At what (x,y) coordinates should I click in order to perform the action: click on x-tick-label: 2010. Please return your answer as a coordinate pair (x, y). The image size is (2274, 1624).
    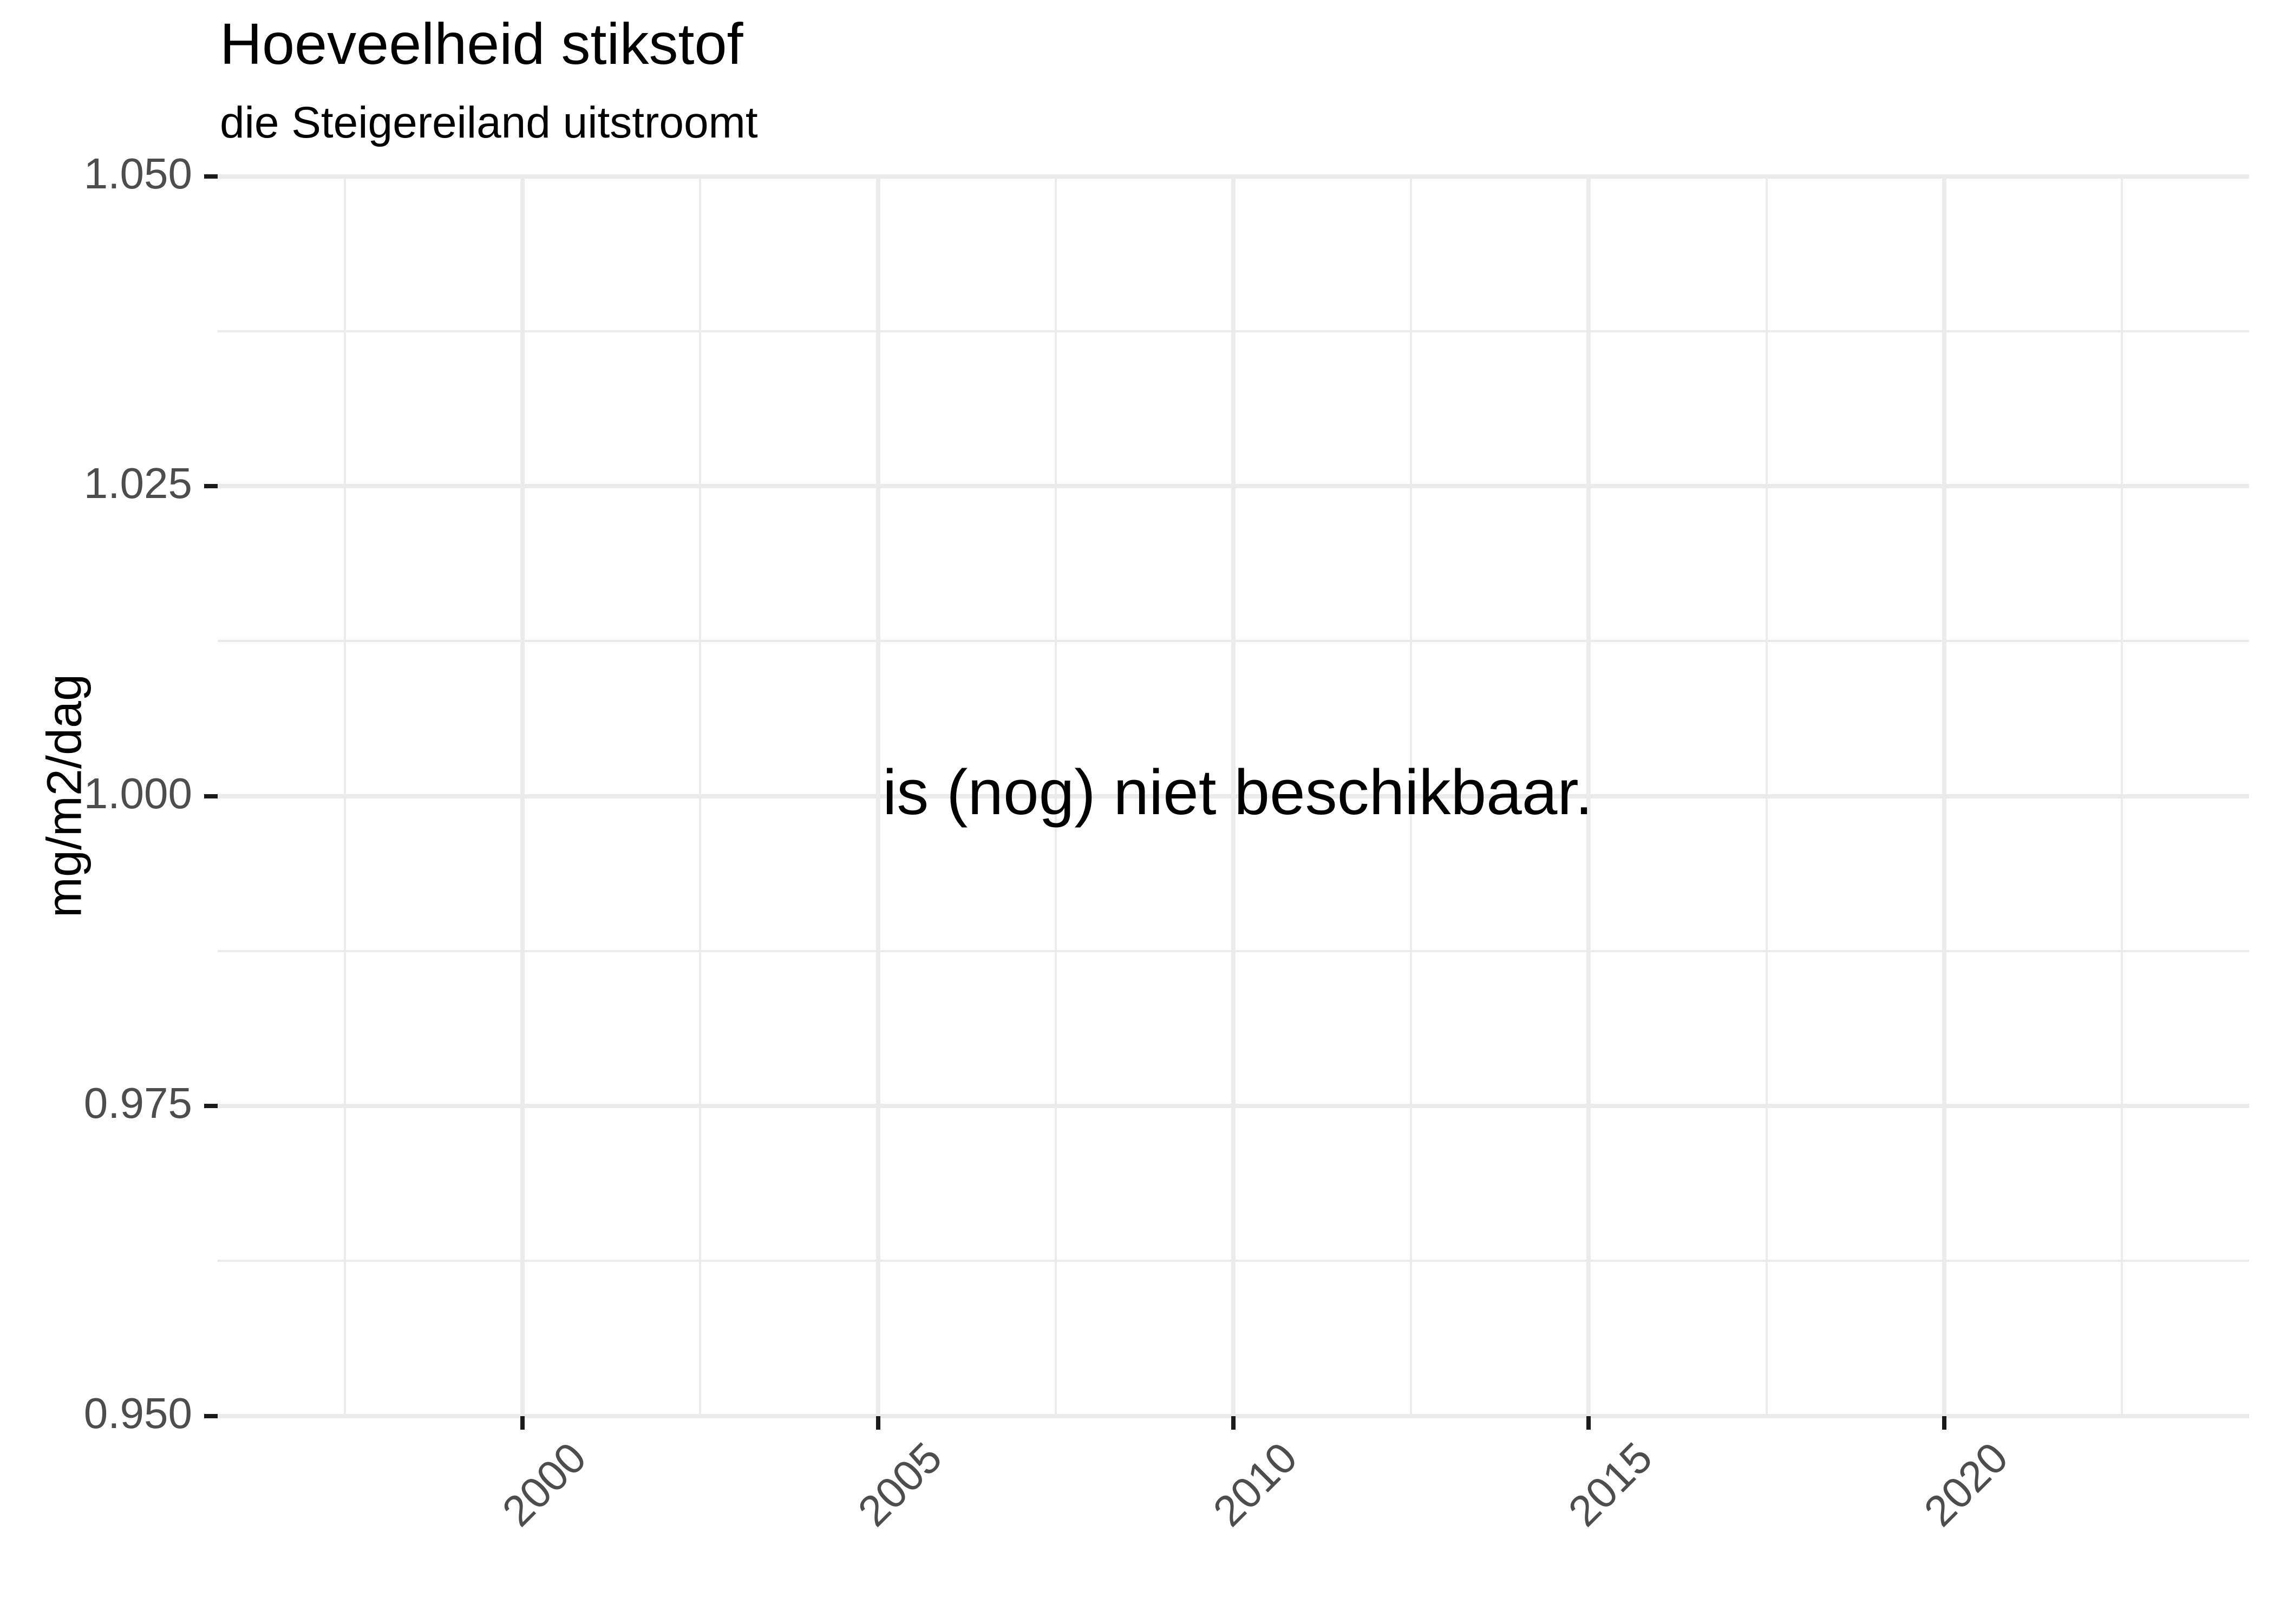
    Looking at the image, I should click on (1255, 1483).